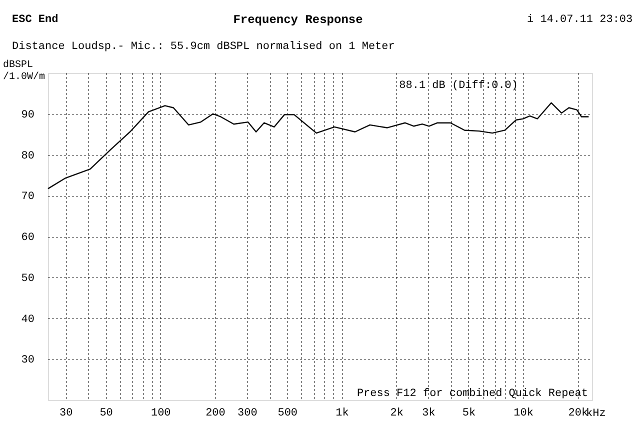 The width and height of the screenshot is (640, 431). Describe the element at coordinates (580, 20) in the screenshot. I see `text: i 14.07.11 23:03` at that location.